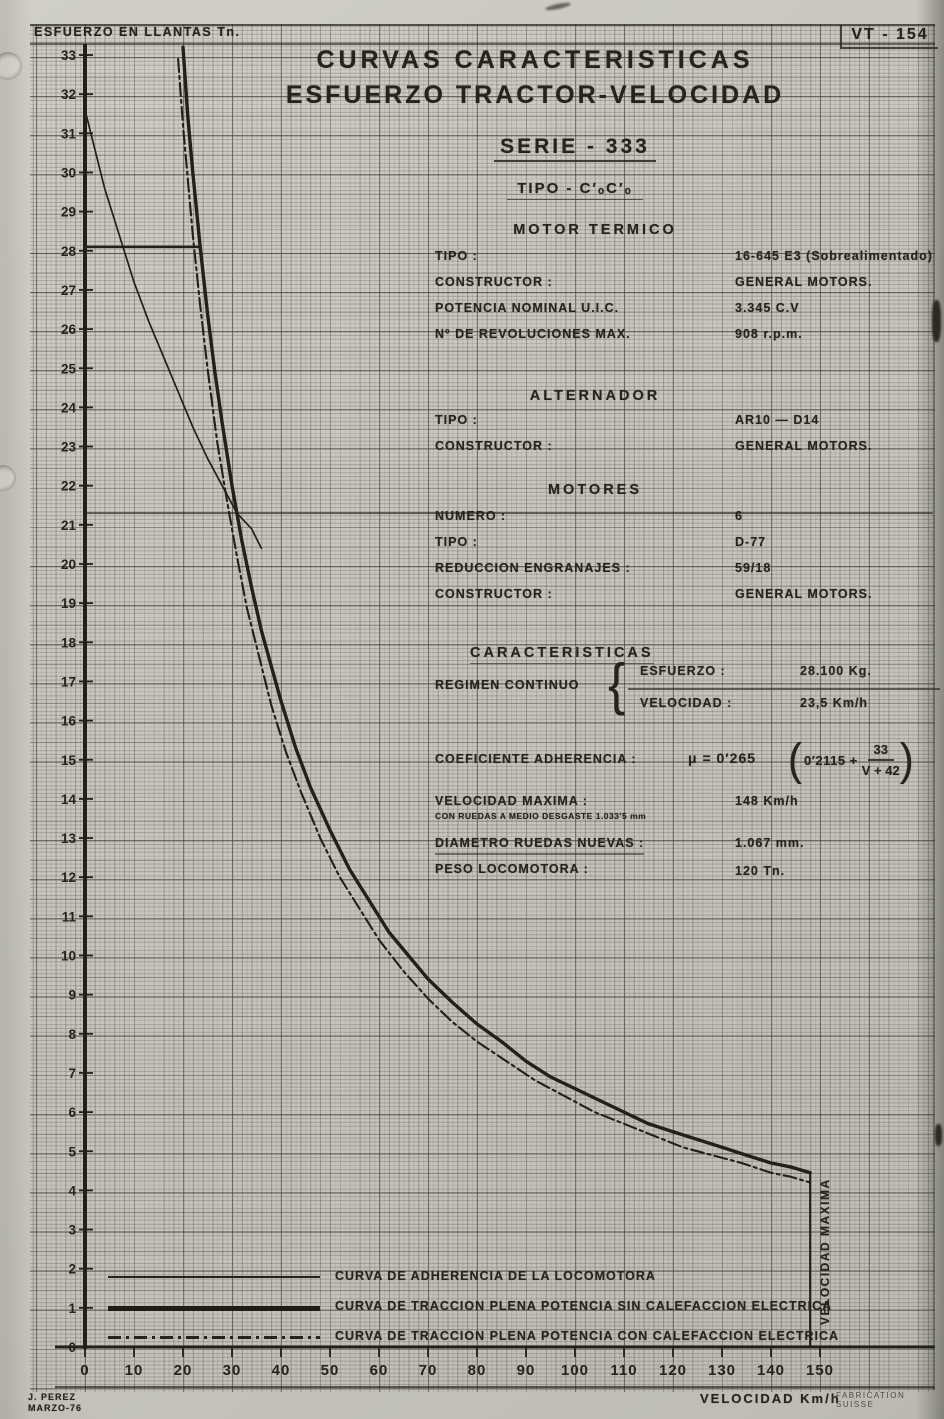  I want to click on x-tick-label: 40, so click(281, 1370).